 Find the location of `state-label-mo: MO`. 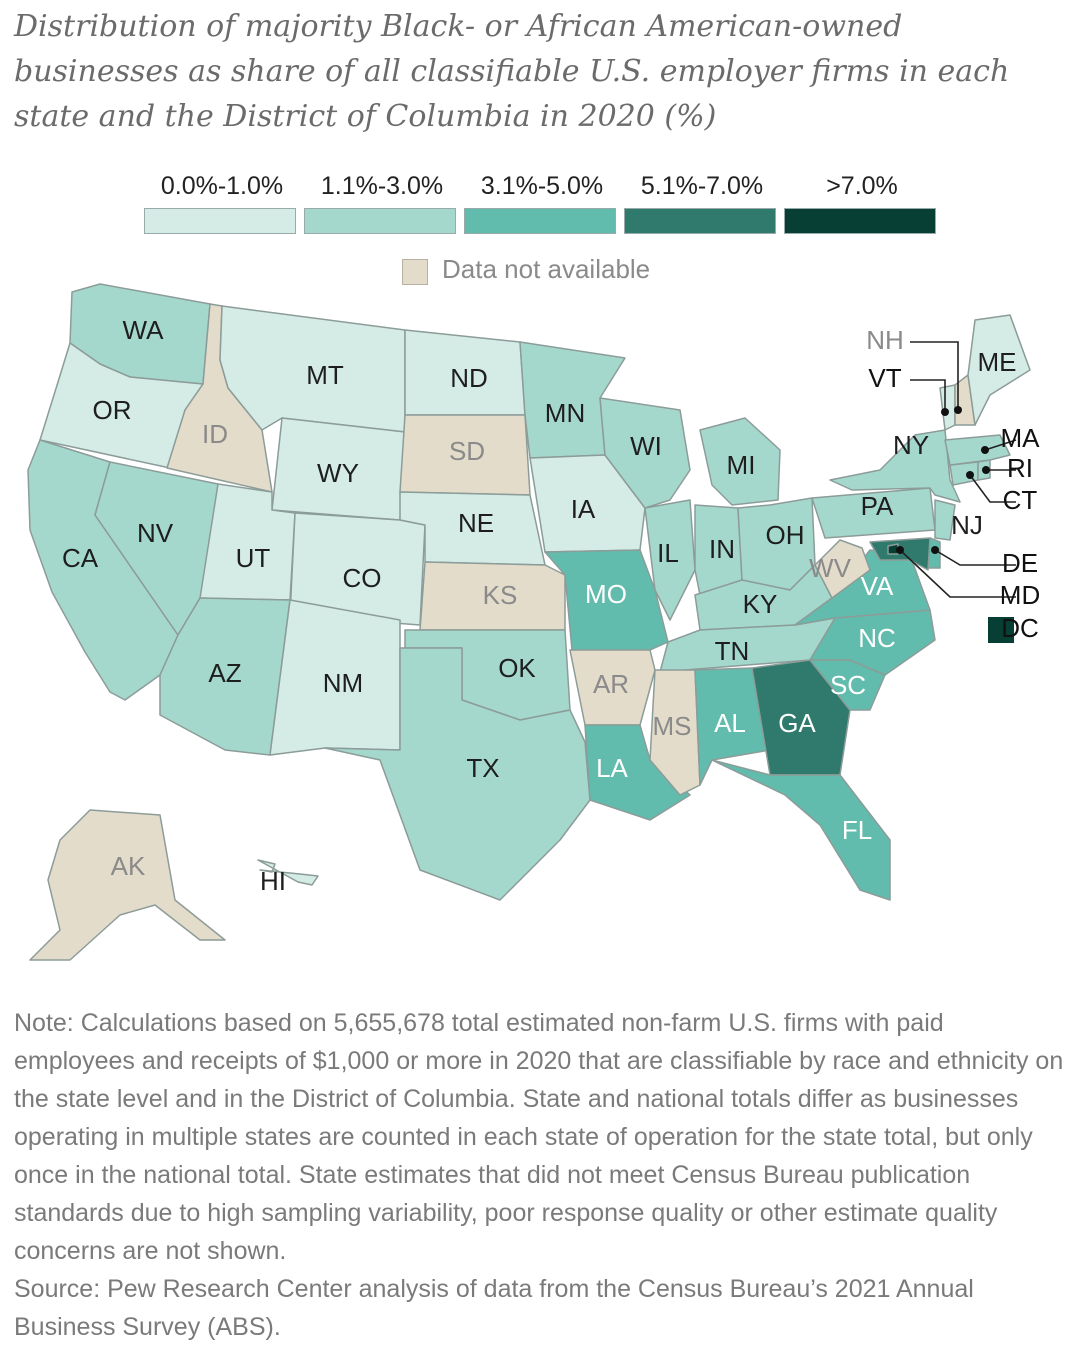

state-label-mo: MO is located at coordinates (606, 594).